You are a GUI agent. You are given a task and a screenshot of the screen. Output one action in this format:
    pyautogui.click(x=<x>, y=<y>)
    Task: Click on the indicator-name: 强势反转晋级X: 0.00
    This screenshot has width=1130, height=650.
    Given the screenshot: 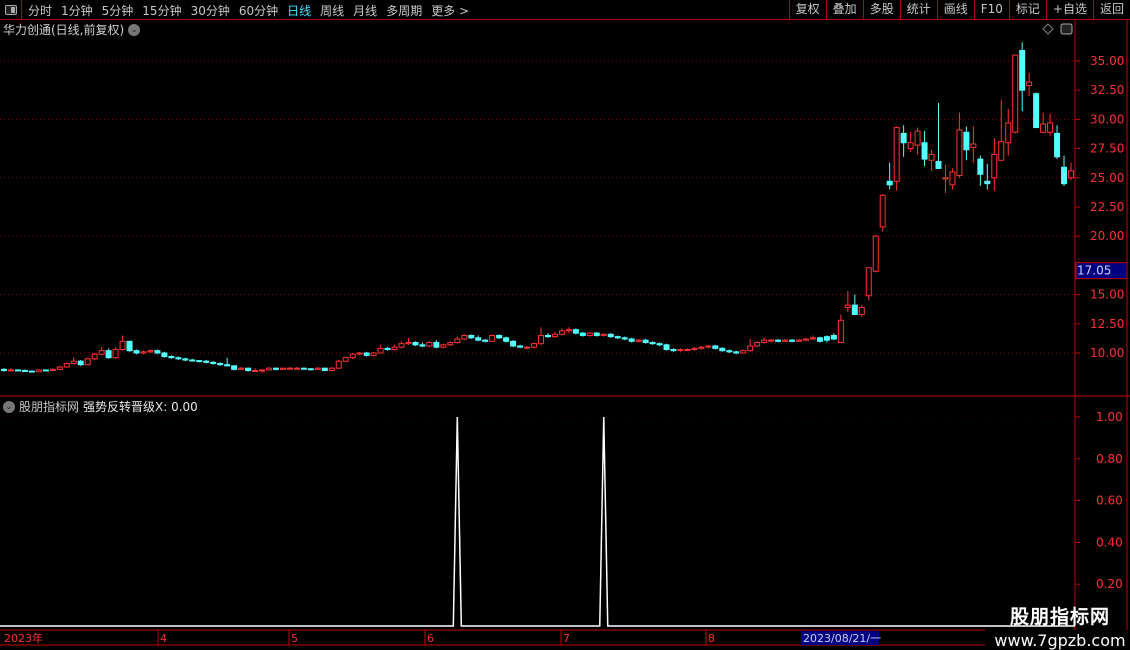 What is the action you would take?
    pyautogui.click(x=140, y=407)
    